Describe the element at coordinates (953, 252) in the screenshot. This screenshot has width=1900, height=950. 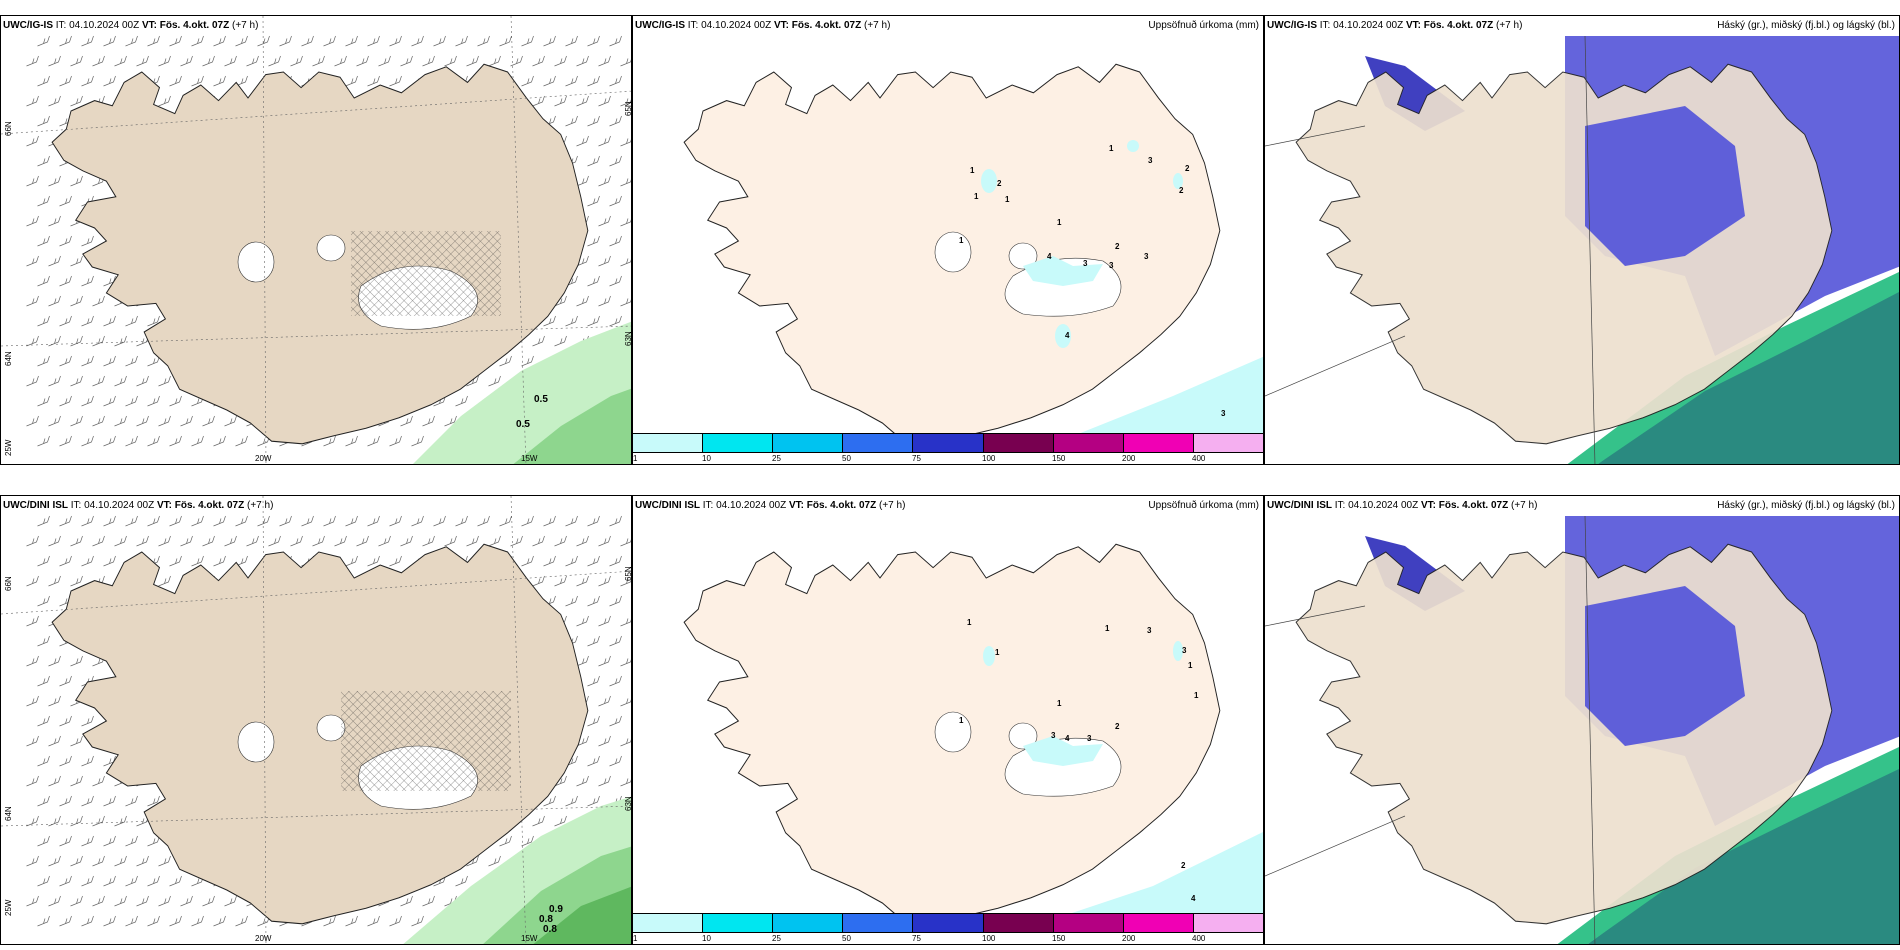
I see `glacier-langjokull` at that location.